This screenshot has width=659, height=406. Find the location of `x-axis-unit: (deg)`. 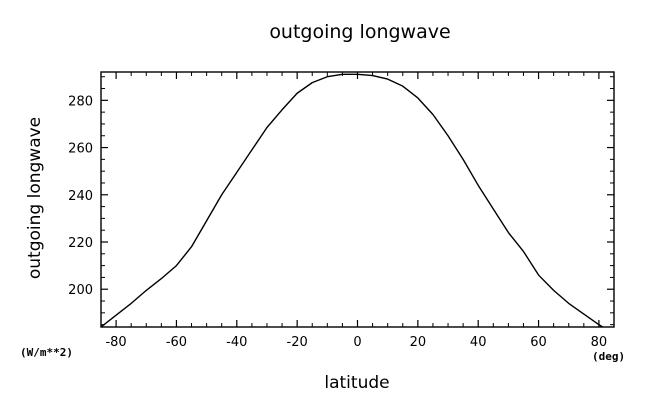

x-axis-unit: (deg) is located at coordinates (608, 356).